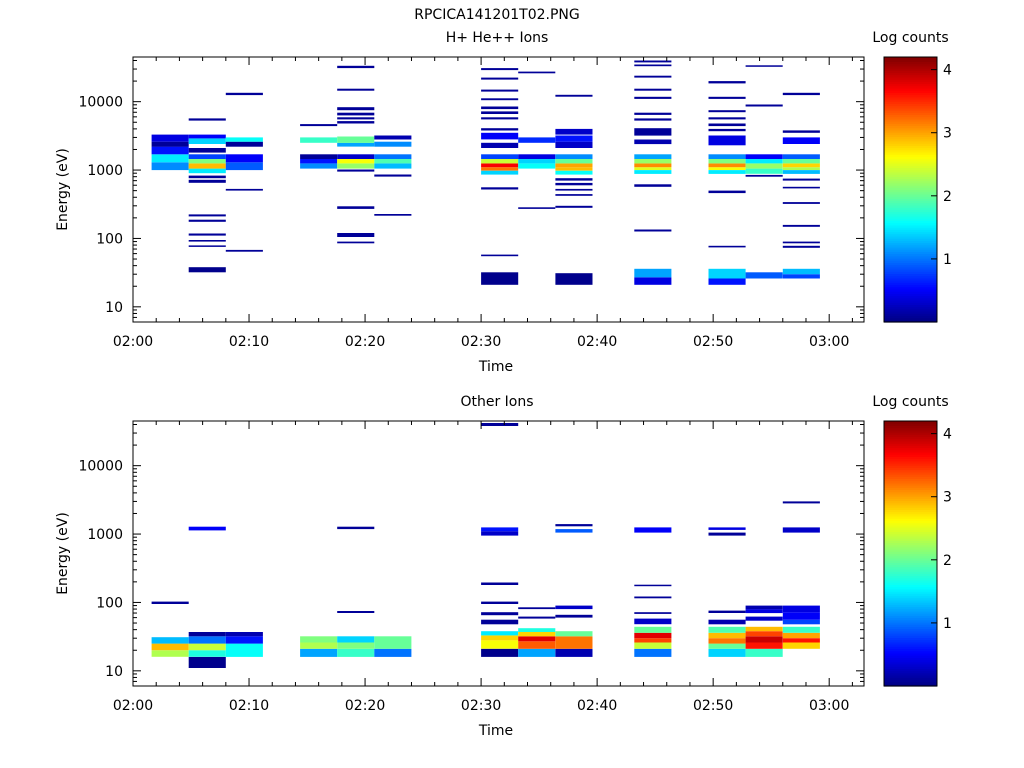  What do you see at coordinates (597, 706) in the screenshot?
I see `x-tick-label: 02:40` at bounding box center [597, 706].